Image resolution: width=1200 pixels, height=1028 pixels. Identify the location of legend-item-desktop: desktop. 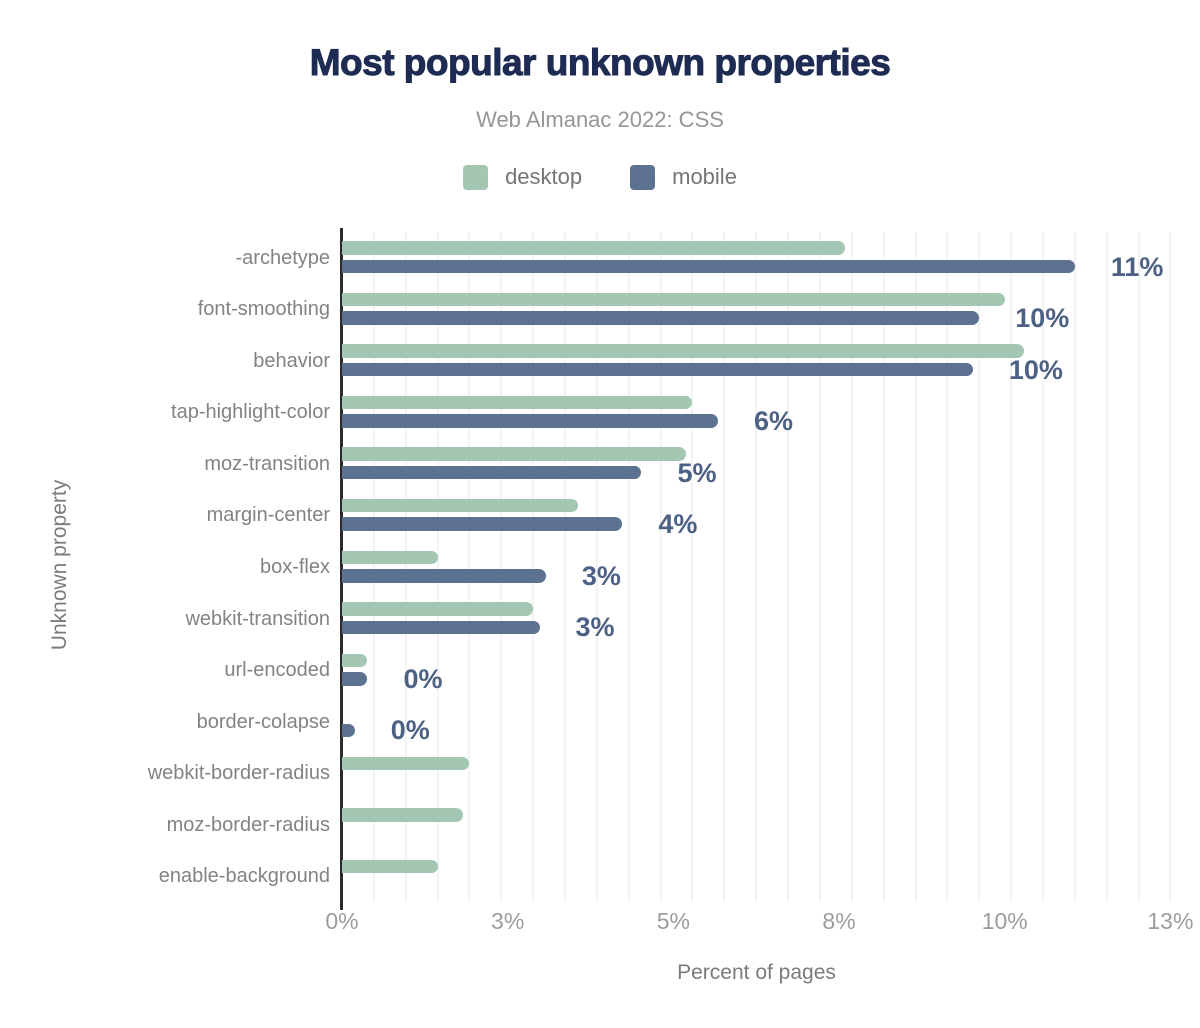
(522, 177).